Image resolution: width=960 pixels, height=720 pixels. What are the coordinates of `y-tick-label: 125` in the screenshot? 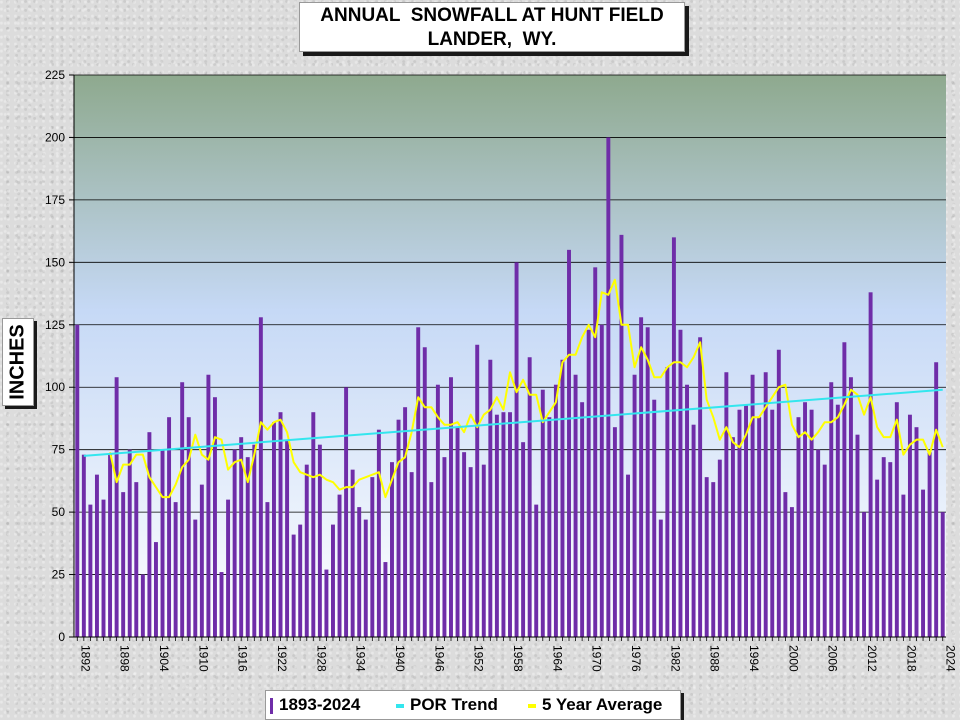 It's located at (55, 325).